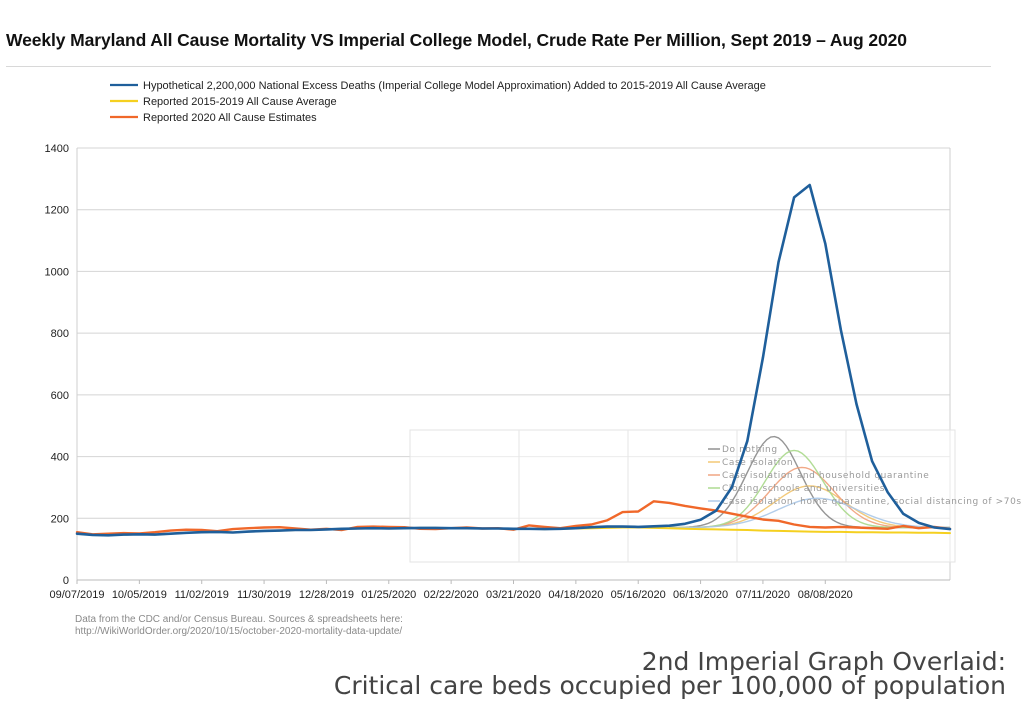 Image resolution: width=1024 pixels, height=717 pixels. I want to click on x-tick-label-1: 10/05/2019, so click(139, 595).